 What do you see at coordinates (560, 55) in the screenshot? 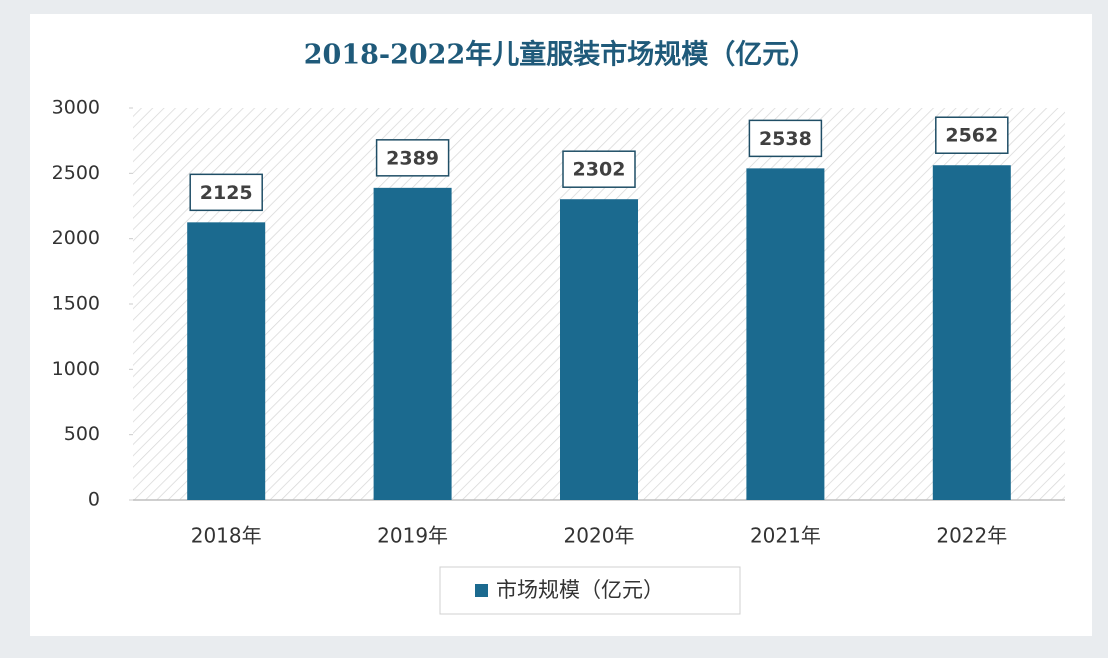
I see `chart-title: 2018-2022年儿童服装市场规模（亿元）` at bounding box center [560, 55].